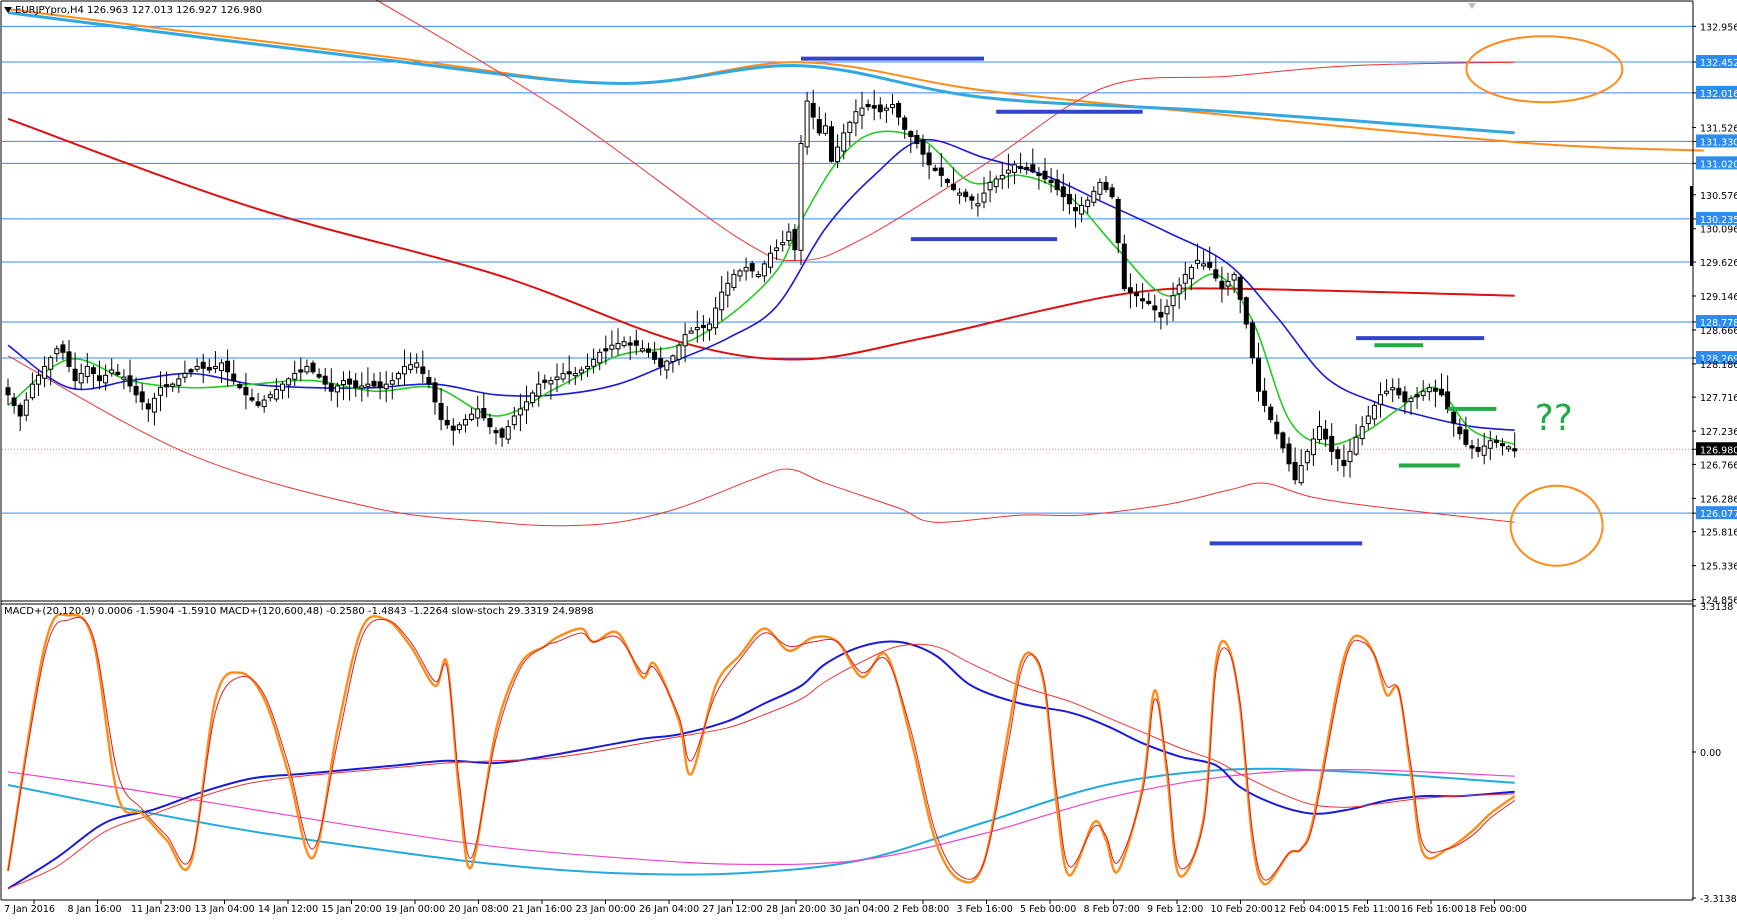 Image resolution: width=1737 pixels, height=921 pixels. I want to click on oscillator-axis: 3.3138 0.00 -3.3138, so click(1714, 753).